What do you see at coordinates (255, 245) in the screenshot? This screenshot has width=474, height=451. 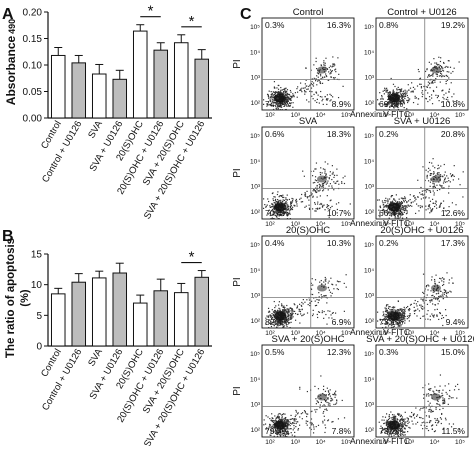 I see `scatter-y-tick-label: 10⁵` at bounding box center [255, 245].